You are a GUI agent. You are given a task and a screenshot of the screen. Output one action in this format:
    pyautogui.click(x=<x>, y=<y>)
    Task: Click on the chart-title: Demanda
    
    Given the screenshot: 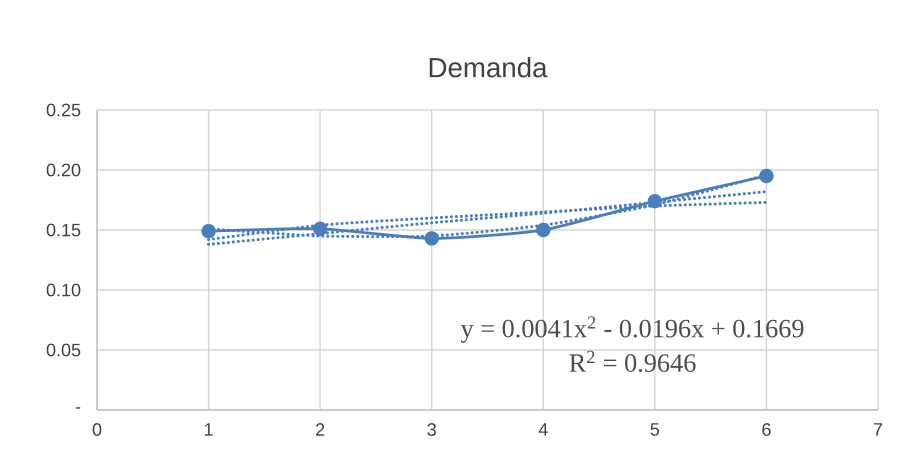 What is the action you would take?
    pyautogui.click(x=489, y=67)
    